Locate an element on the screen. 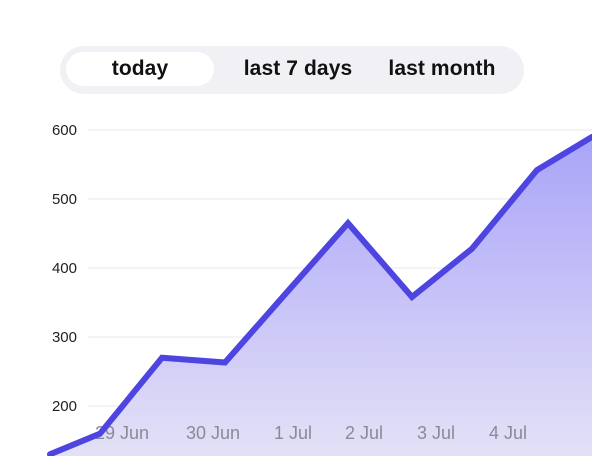 The image size is (592, 456). y-tick-label: 200 is located at coordinates (64, 406).